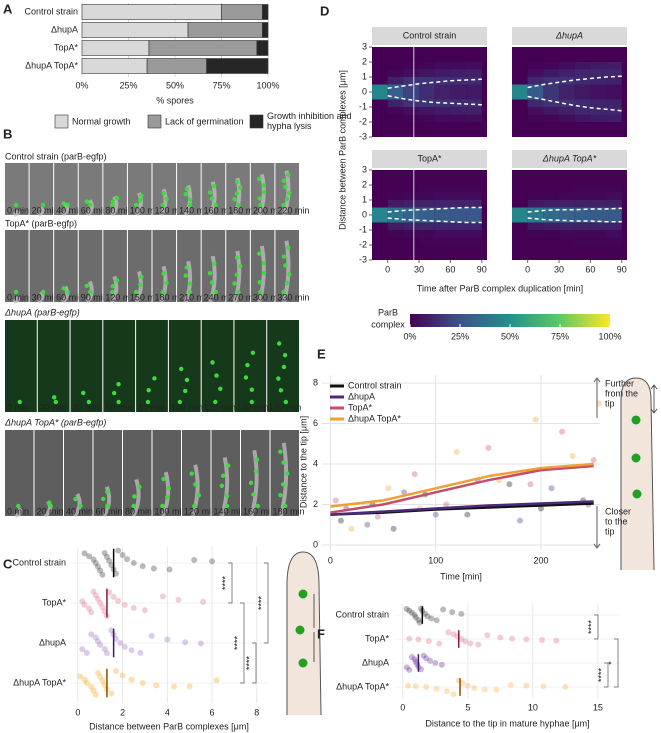 The image size is (661, 733). Describe the element at coordinates (293, 210) in the screenshot. I see `frame-time: 220 min` at that location.